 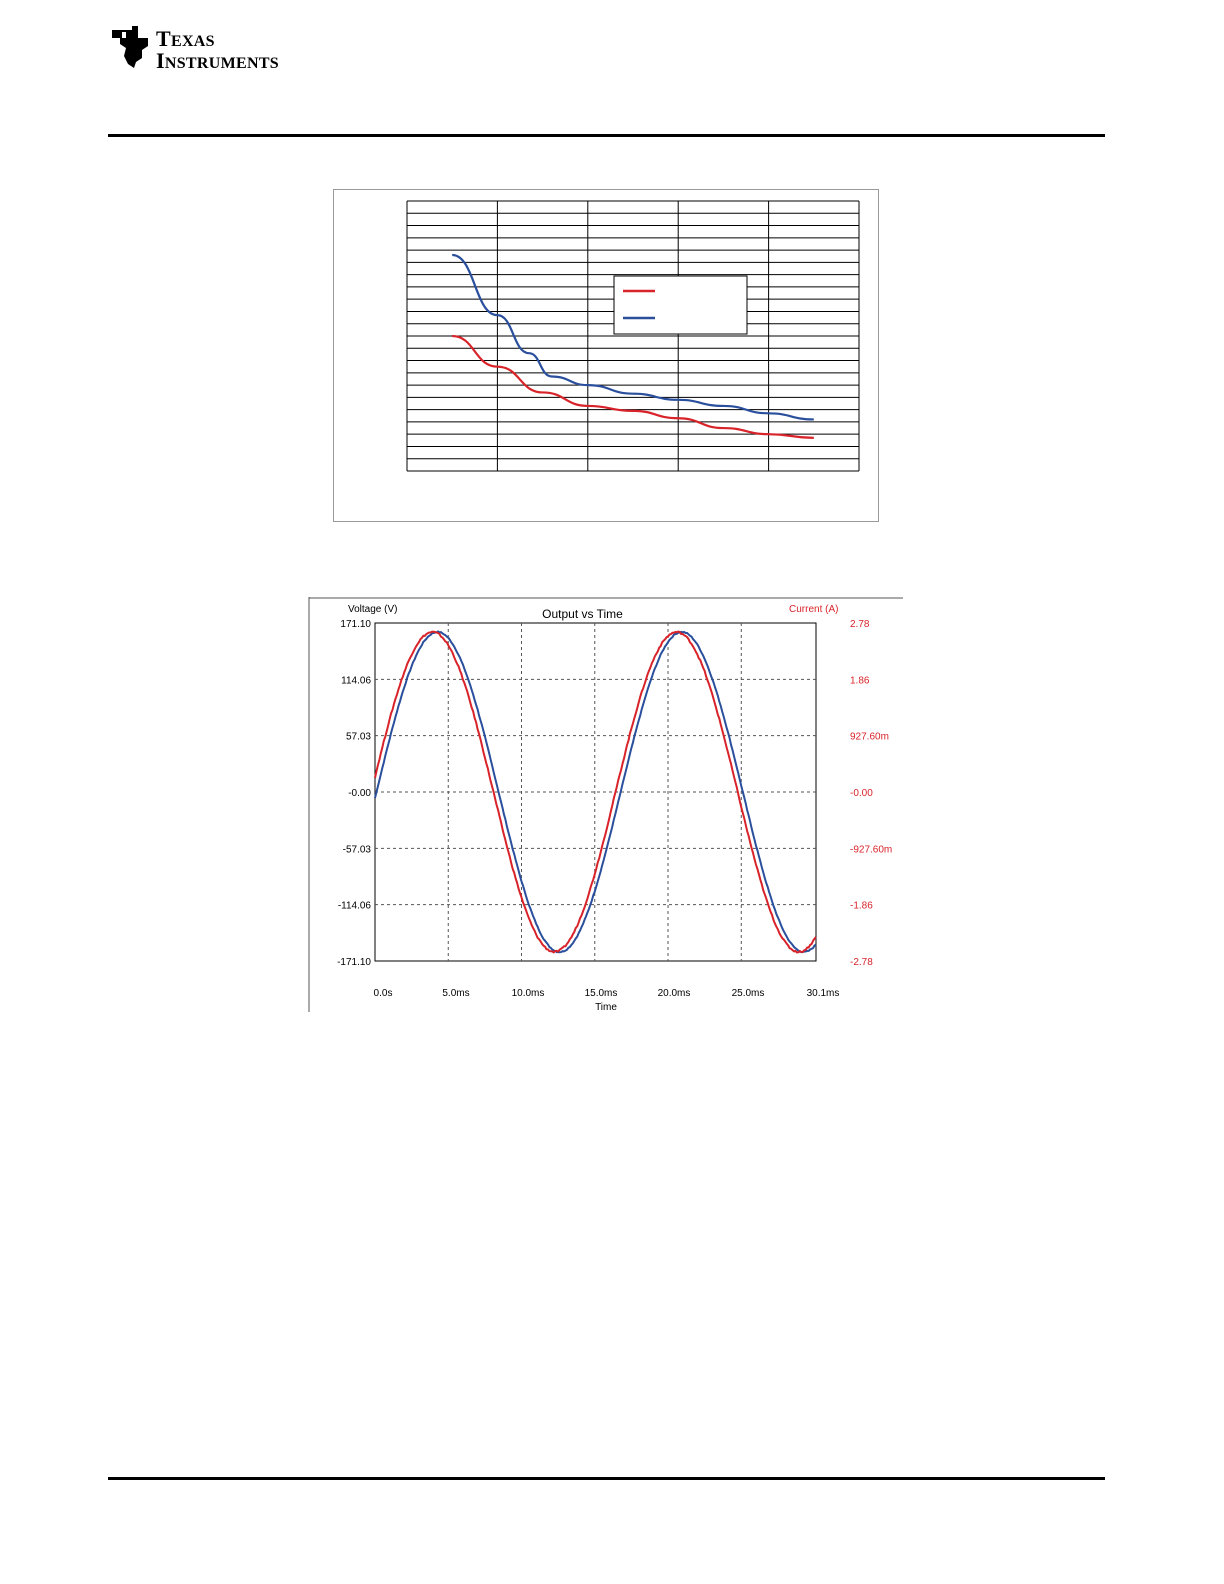 What do you see at coordinates (869, 737) in the screenshot?
I see `chart2-ytick-right: 927.60m` at bounding box center [869, 737].